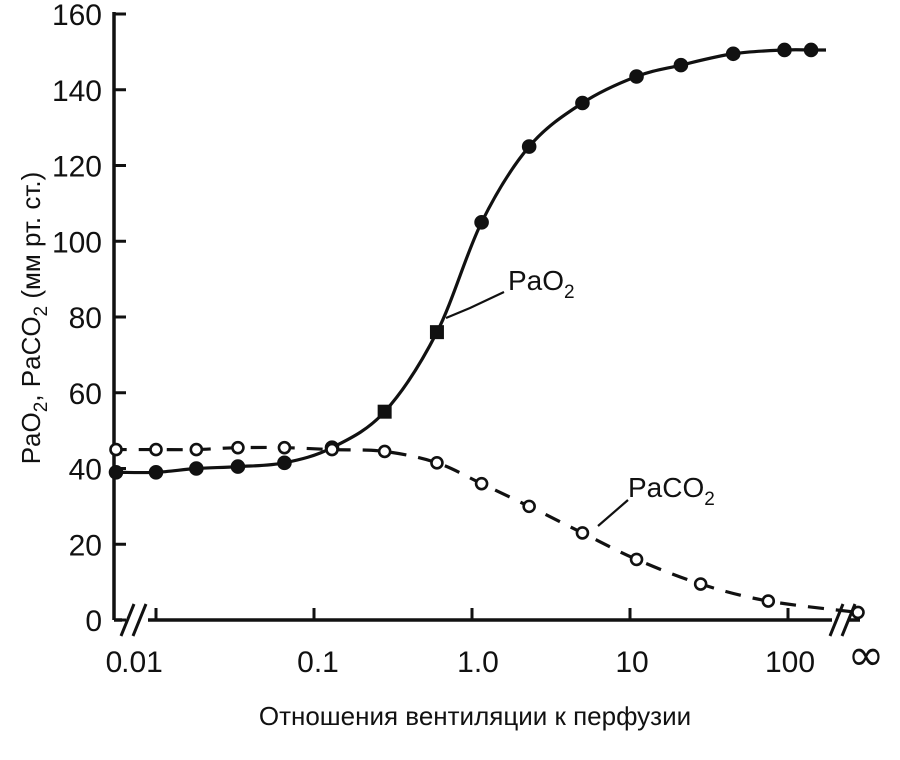 This screenshot has width=900, height=760. I want to click on pao2-leader-line, so click(475, 305).